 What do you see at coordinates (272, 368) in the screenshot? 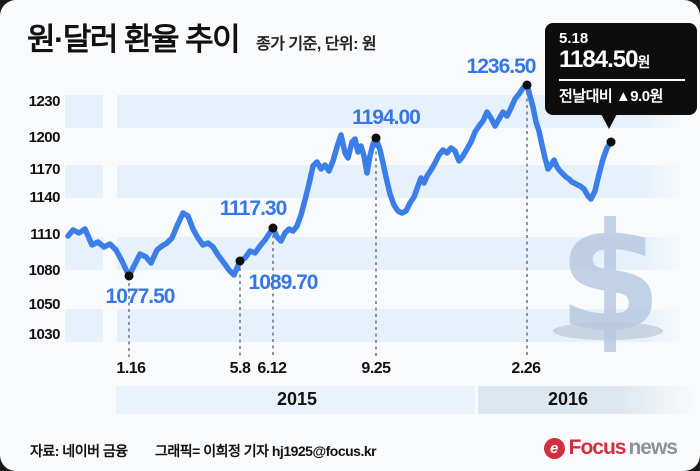
I see `x-tick-label: 6.12` at bounding box center [272, 368].